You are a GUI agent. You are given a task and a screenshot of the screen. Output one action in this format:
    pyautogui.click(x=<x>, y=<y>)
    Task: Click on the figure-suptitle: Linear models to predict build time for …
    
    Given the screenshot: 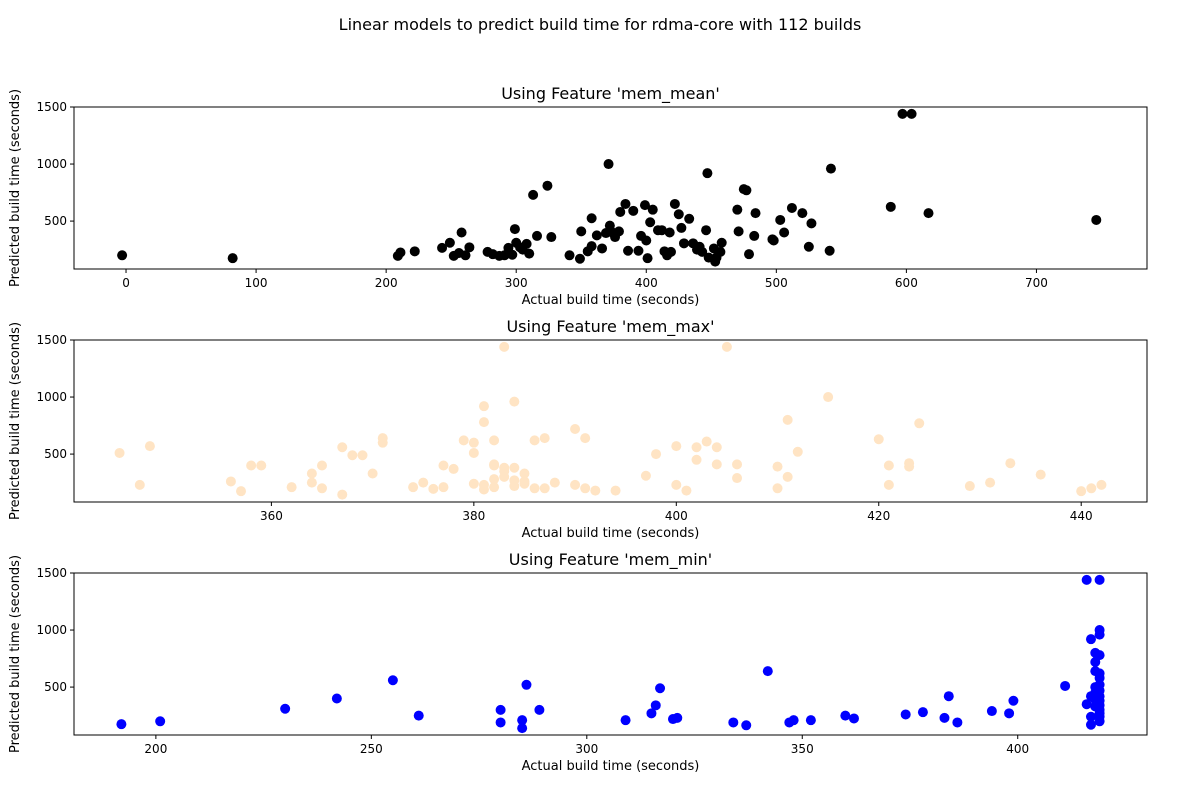 What is the action you would take?
    pyautogui.click(x=600, y=24)
    